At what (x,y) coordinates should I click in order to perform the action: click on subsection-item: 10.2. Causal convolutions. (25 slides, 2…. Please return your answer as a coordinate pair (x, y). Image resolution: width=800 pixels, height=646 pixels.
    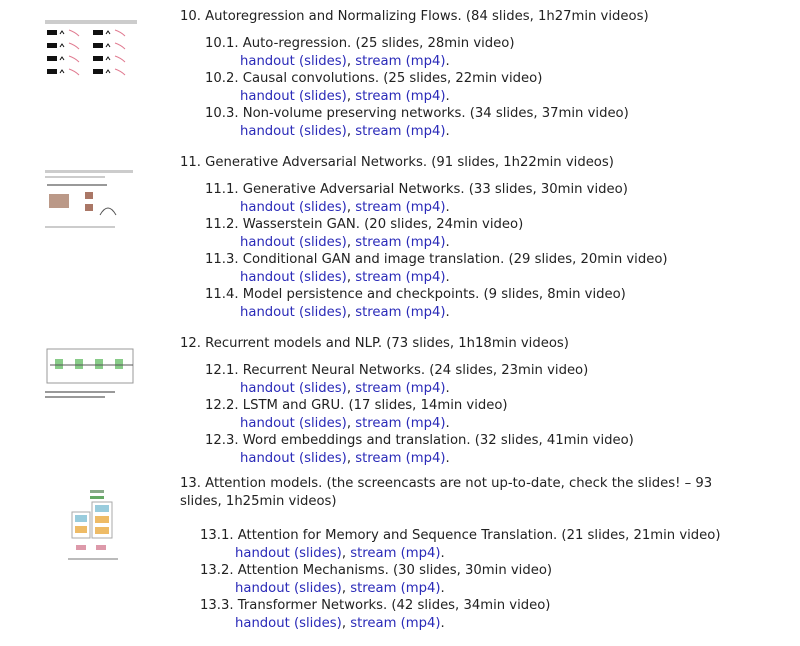
    Looking at the image, I should click on (417, 87).